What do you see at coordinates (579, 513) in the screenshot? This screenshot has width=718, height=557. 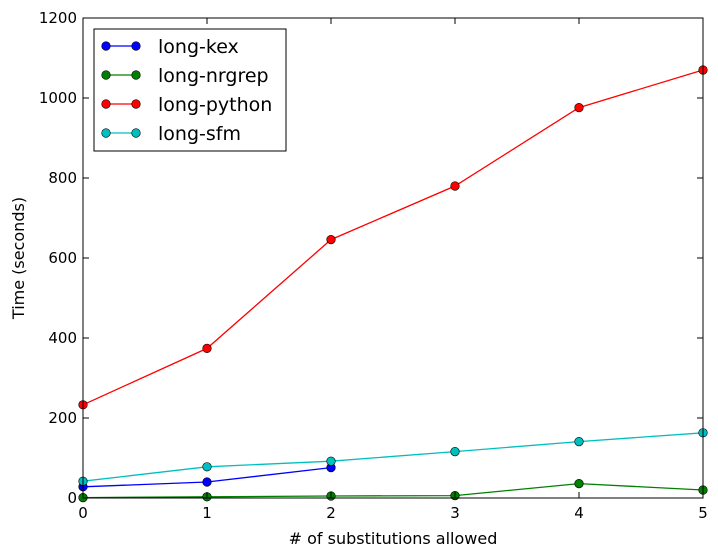 I see `x-tick-label: 4` at bounding box center [579, 513].